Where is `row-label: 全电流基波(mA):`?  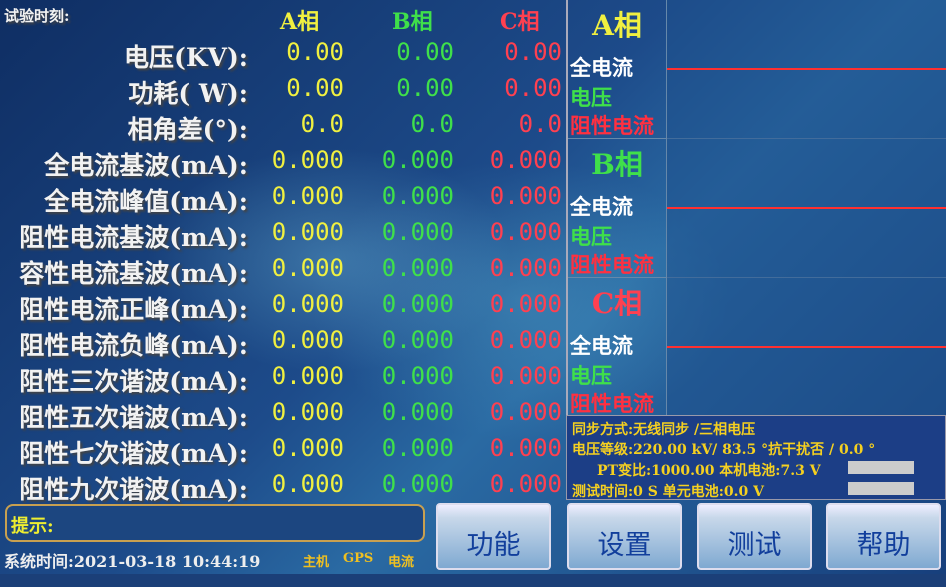 row-label: 全电流基波(mA): is located at coordinates (146, 165).